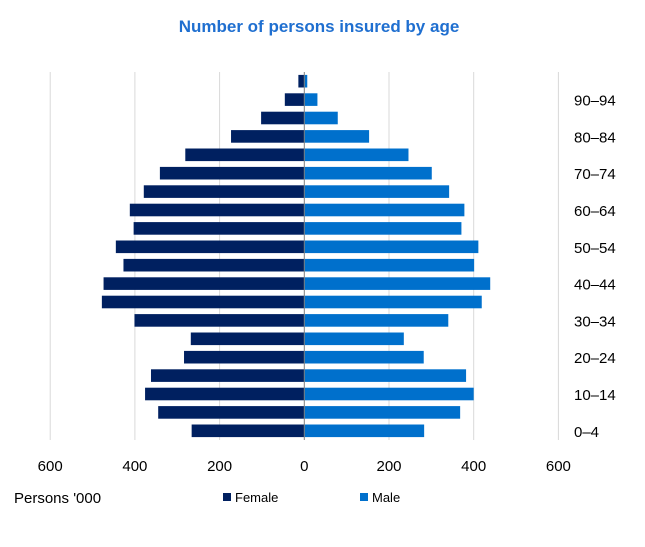 The image size is (645, 547). Describe the element at coordinates (595, 248) in the screenshot. I see `age-group-label: 50–54` at that location.